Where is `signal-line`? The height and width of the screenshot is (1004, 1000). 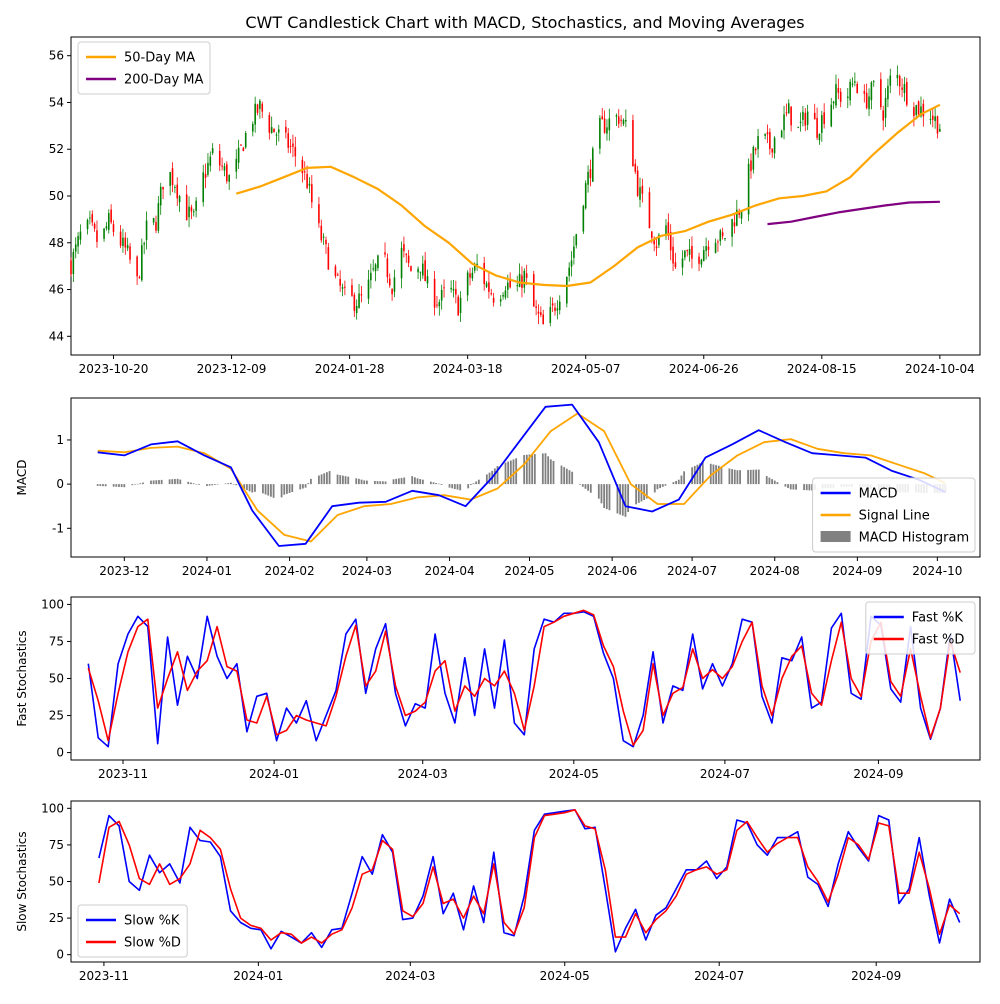
signal-line is located at coordinates (521, 477).